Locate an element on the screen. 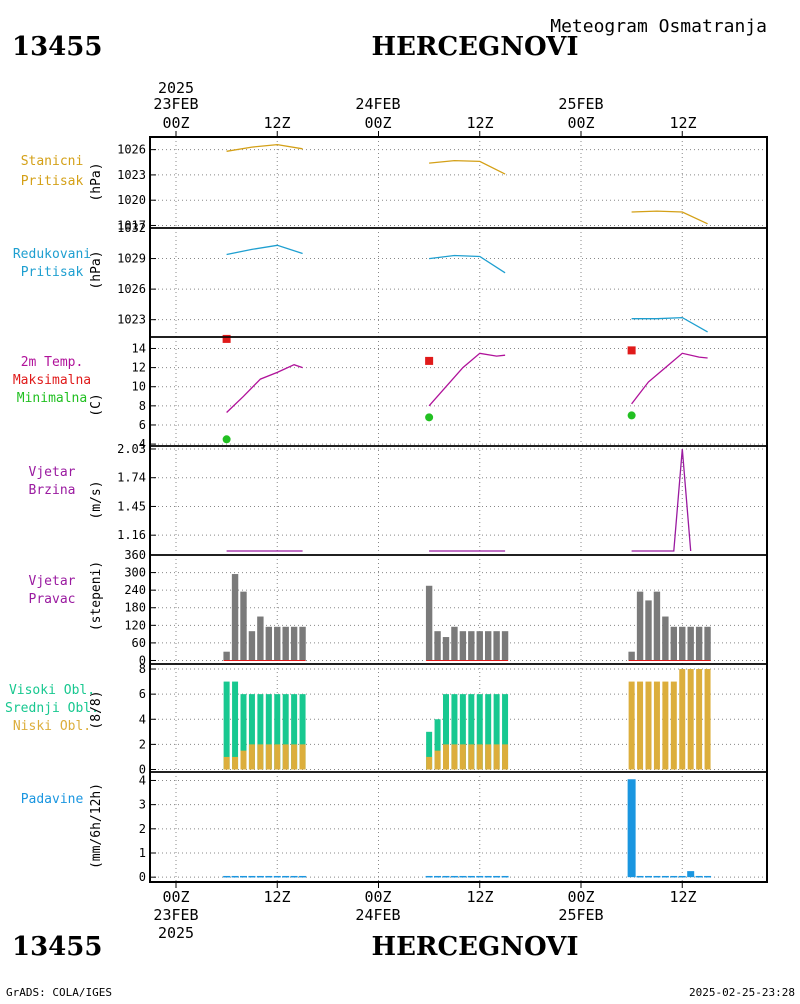 This screenshot has height=1004, width=800. y-axis-label: (m/s) is located at coordinates (96, 499).